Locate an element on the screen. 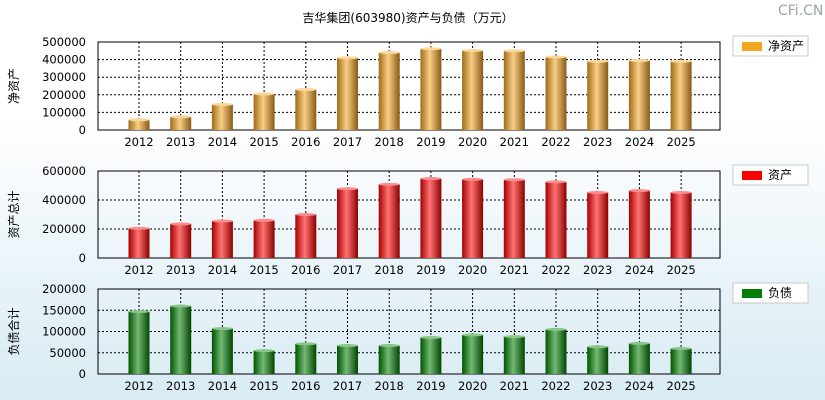 This screenshot has width=825, height=400. legend-label: 资产 is located at coordinates (780, 175).